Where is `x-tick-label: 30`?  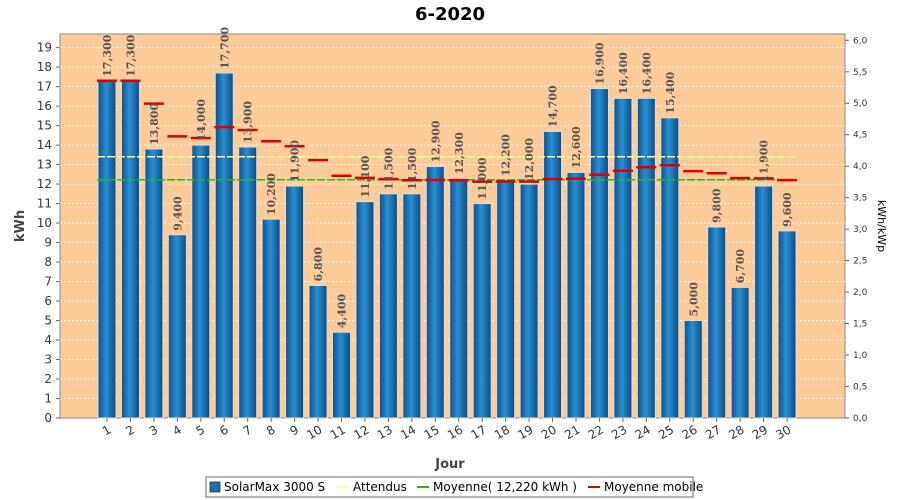 x-tick-label: 30 is located at coordinates (783, 432).